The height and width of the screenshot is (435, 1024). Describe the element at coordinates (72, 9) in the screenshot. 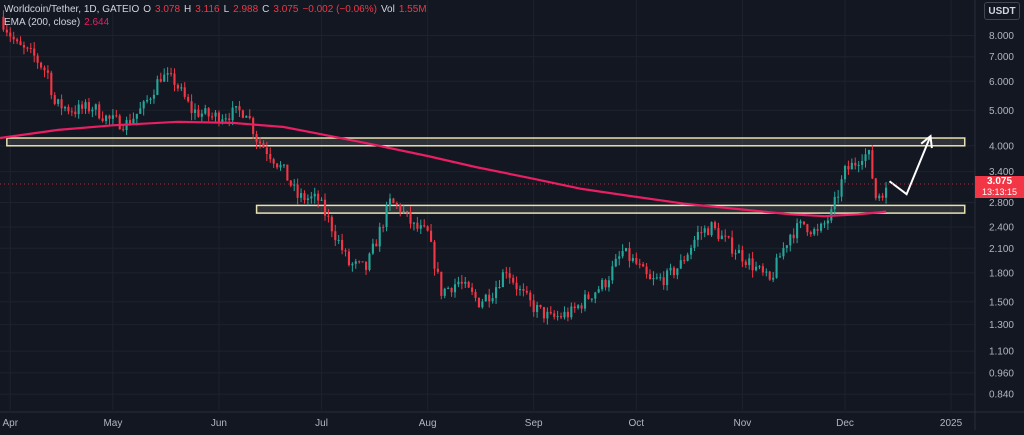

I see `symbol-title: Worldcoin/Tether, 1D, GATEIO` at that location.